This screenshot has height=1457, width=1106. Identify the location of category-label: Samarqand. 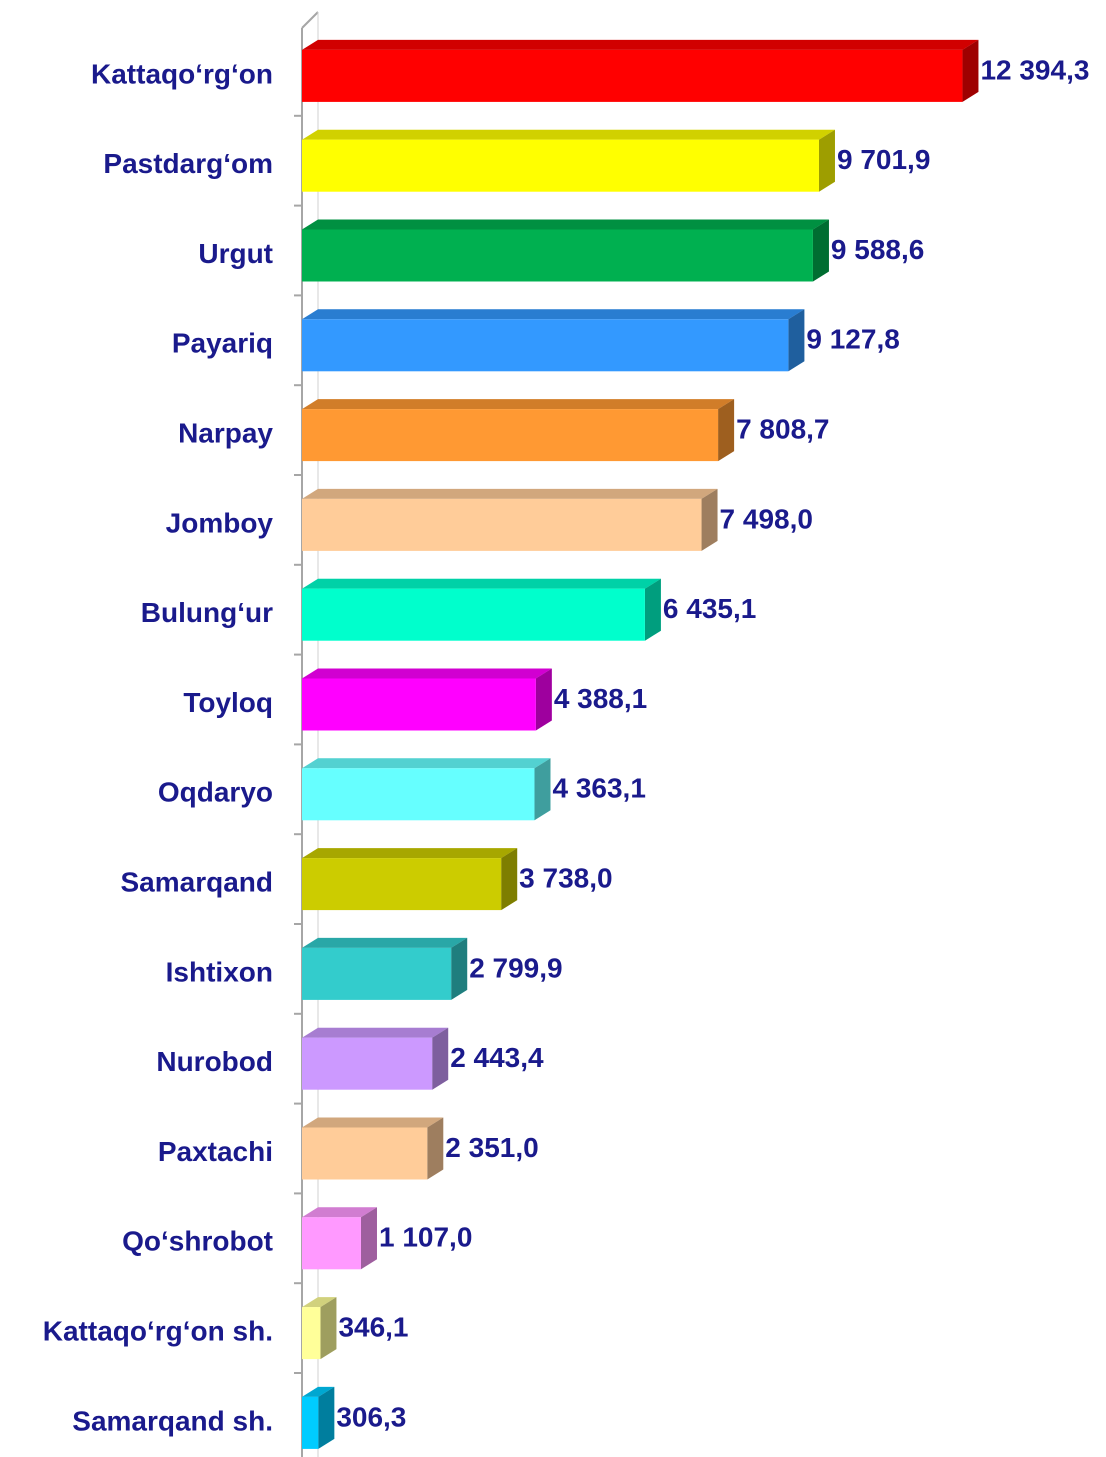
(197, 881).